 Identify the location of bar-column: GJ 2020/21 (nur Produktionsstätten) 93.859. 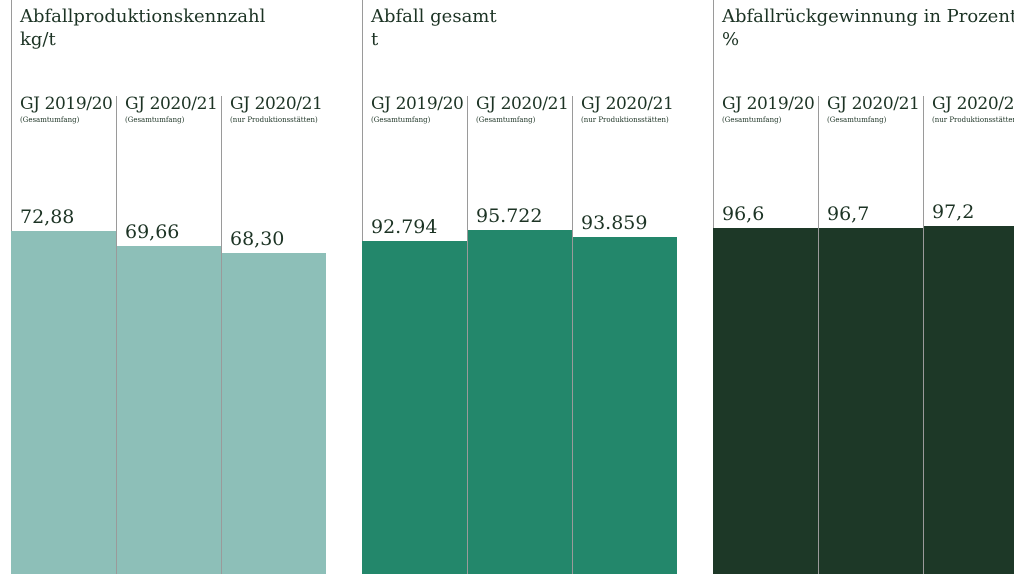
(624, 287).